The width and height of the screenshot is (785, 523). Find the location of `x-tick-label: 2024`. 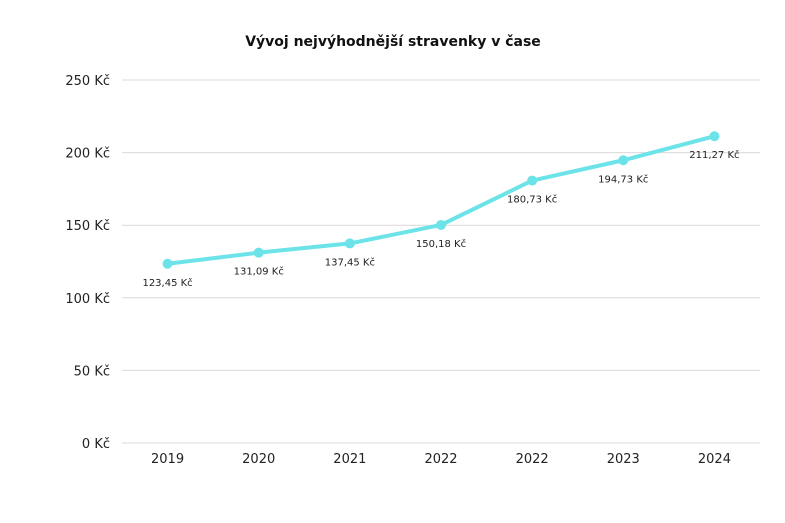

x-tick-label: 2024 is located at coordinates (714, 459).